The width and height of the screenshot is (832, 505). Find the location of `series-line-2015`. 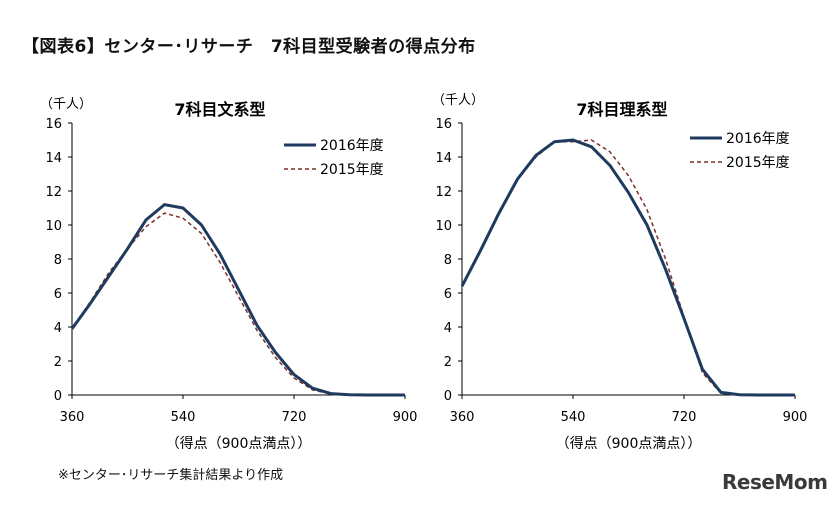

series-line-2015 is located at coordinates (238, 304).